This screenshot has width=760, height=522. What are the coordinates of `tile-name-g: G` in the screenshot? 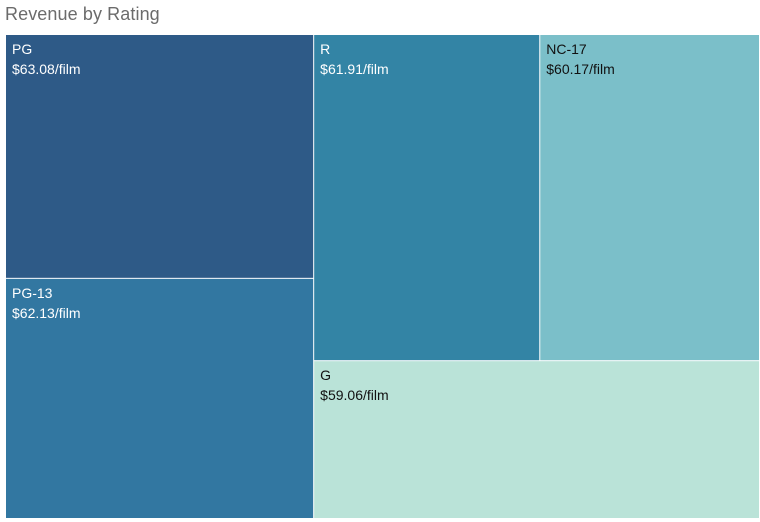 It's located at (325, 375).